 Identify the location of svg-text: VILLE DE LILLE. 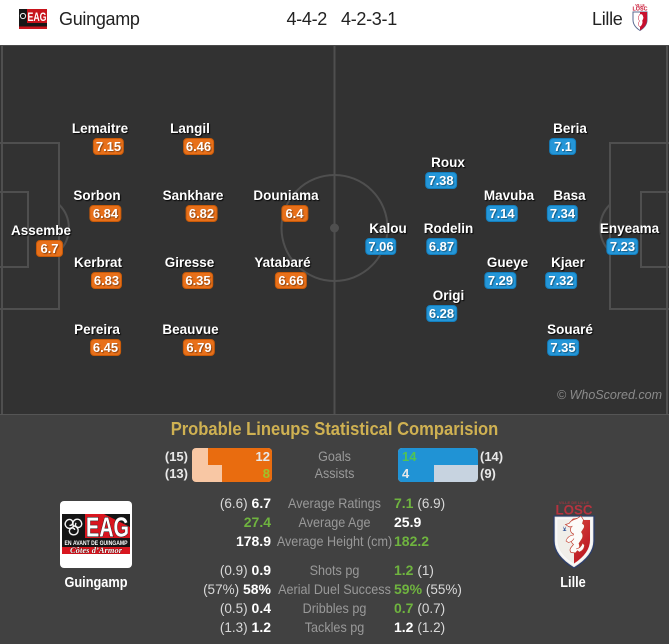
(574, 502).